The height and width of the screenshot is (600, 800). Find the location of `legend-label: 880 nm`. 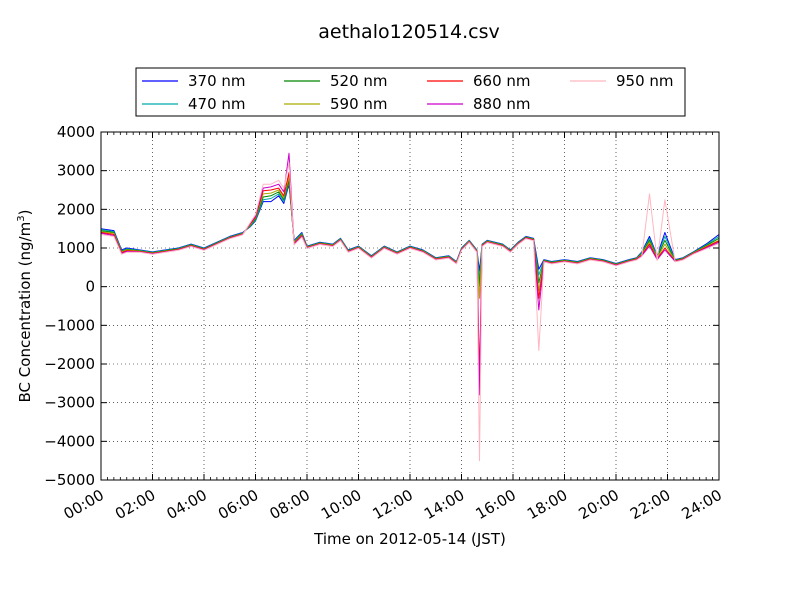

legend-label: 880 nm is located at coordinates (502, 104).